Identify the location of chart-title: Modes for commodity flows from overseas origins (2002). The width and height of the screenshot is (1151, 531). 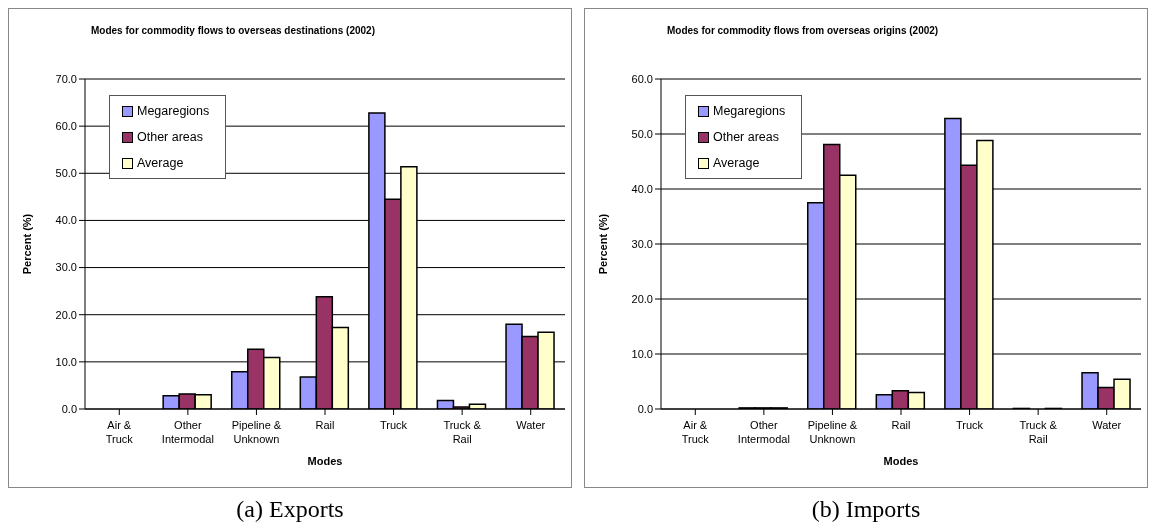
(803, 30).